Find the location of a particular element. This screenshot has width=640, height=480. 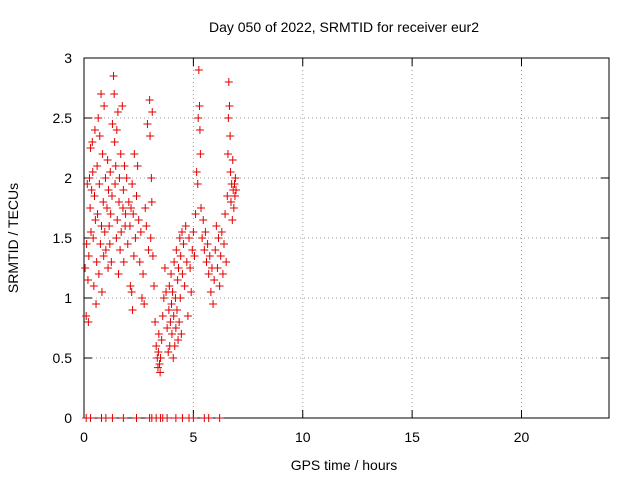

y-tick-label: 0.5 is located at coordinates (63, 358).